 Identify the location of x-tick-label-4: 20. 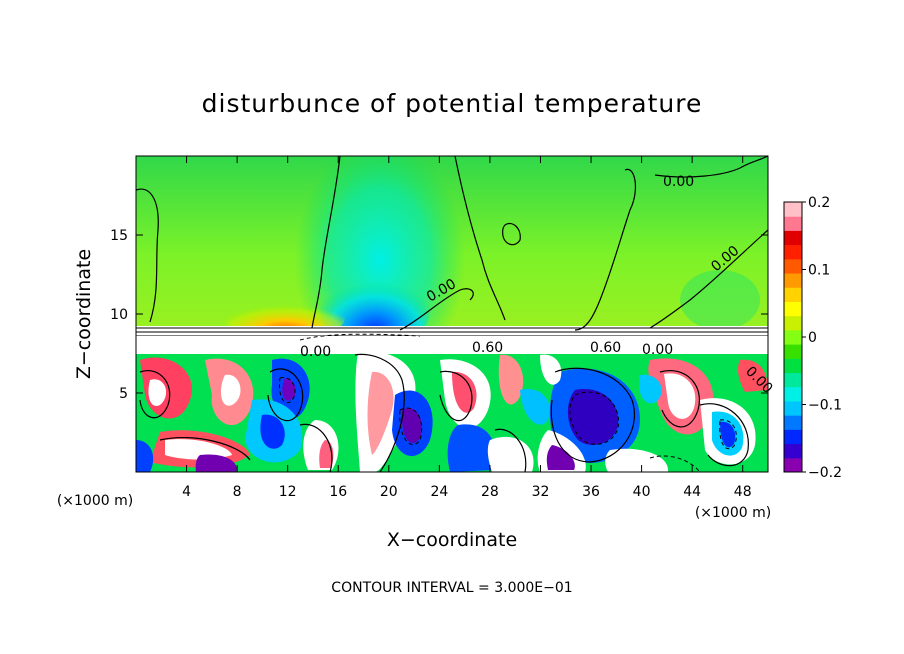
(389, 492).